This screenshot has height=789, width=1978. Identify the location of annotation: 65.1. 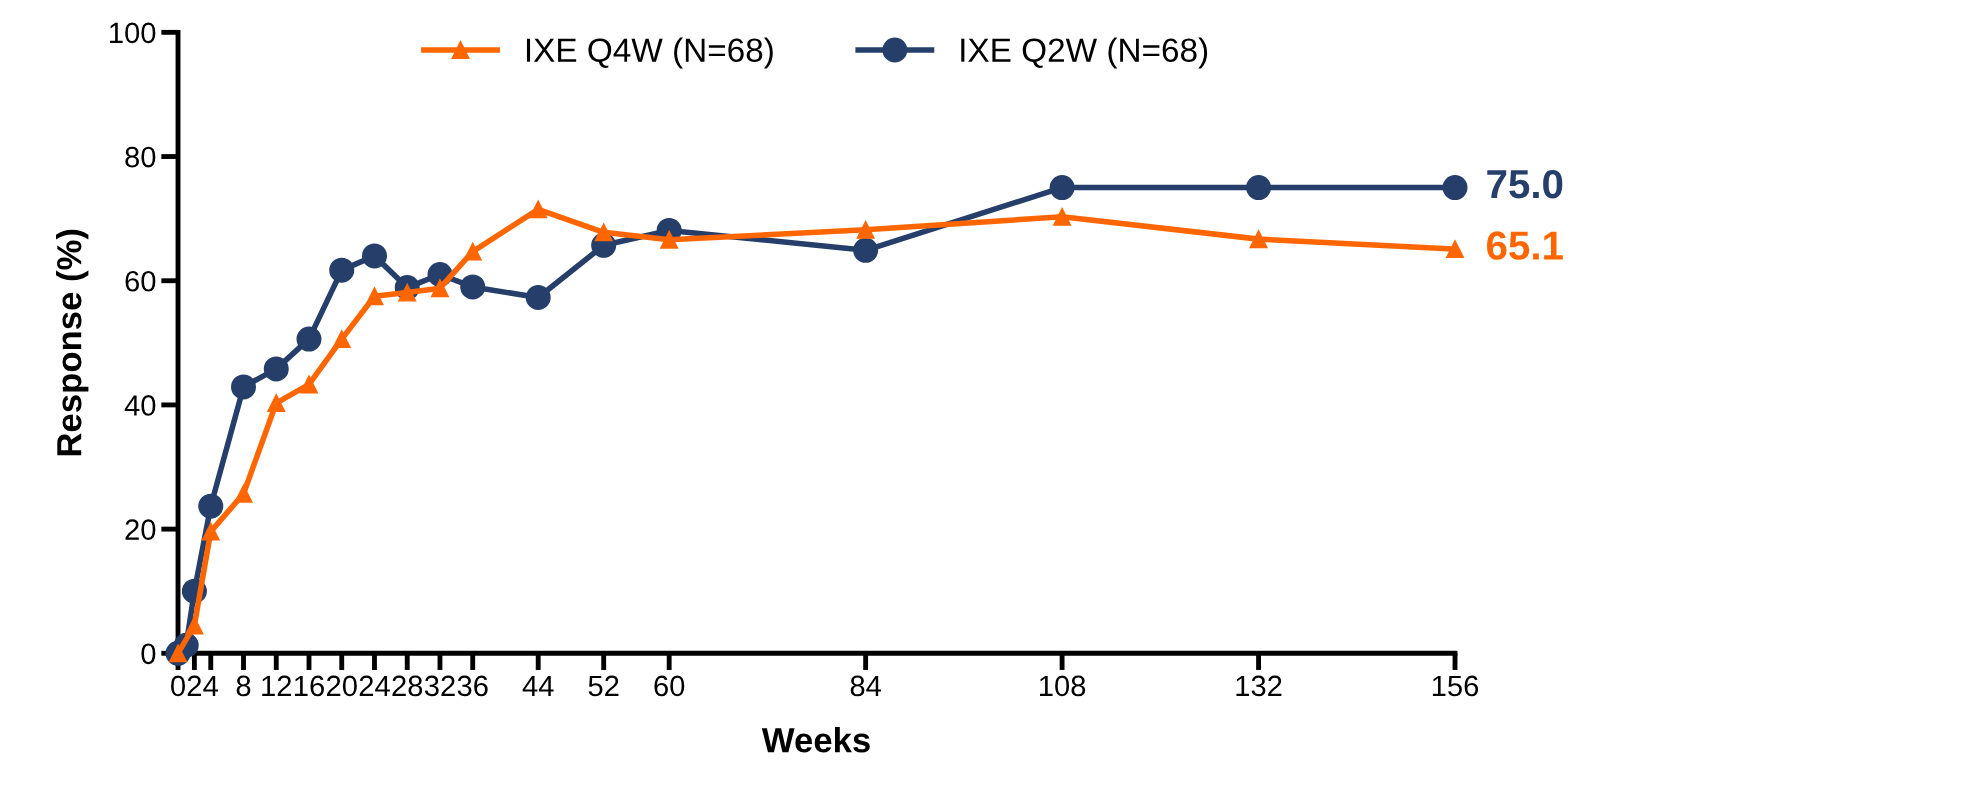
(1525, 245).